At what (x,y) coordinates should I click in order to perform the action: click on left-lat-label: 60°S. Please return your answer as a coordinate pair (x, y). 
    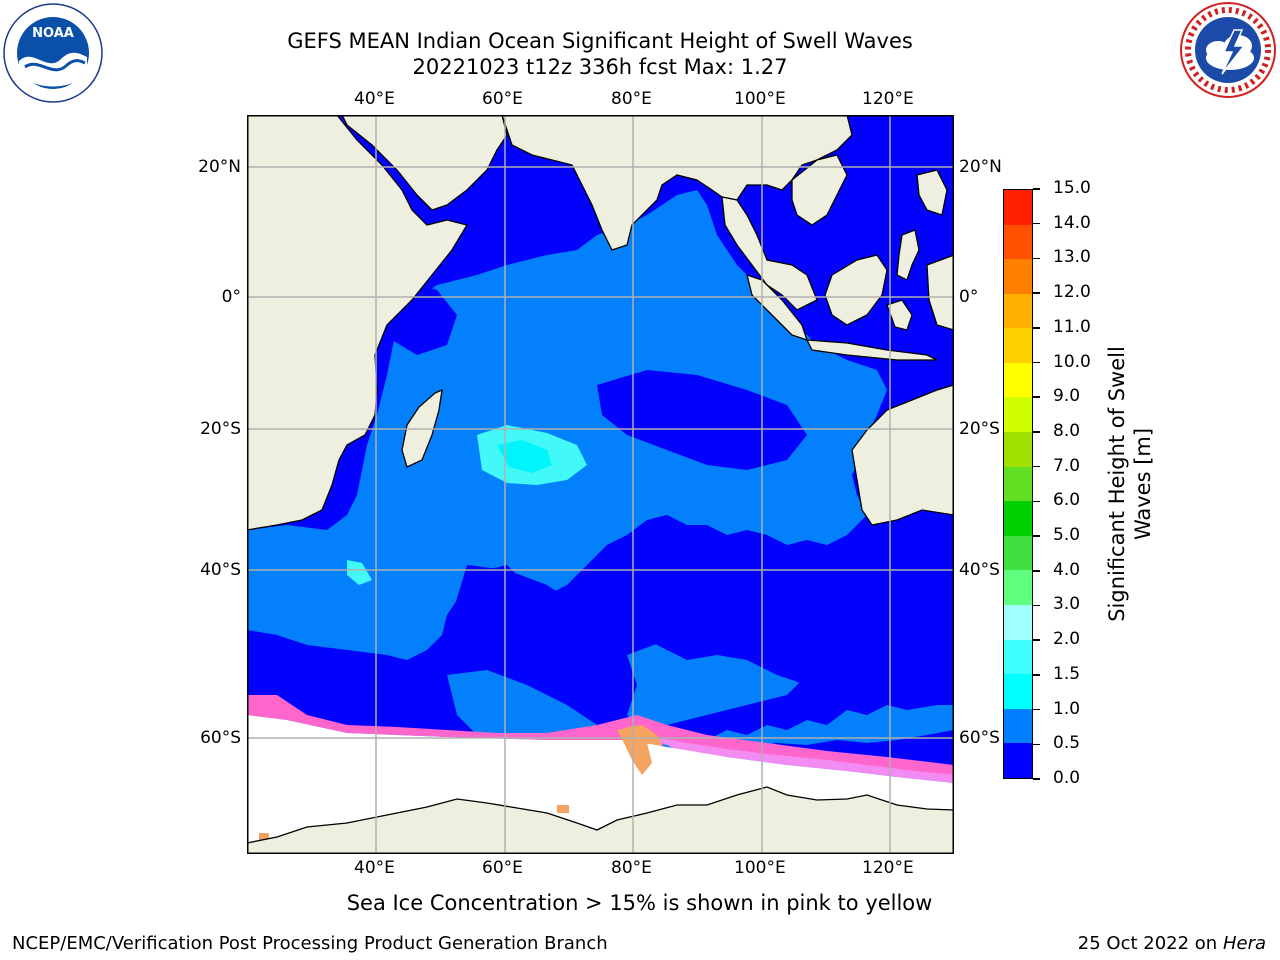
    Looking at the image, I should click on (220, 738).